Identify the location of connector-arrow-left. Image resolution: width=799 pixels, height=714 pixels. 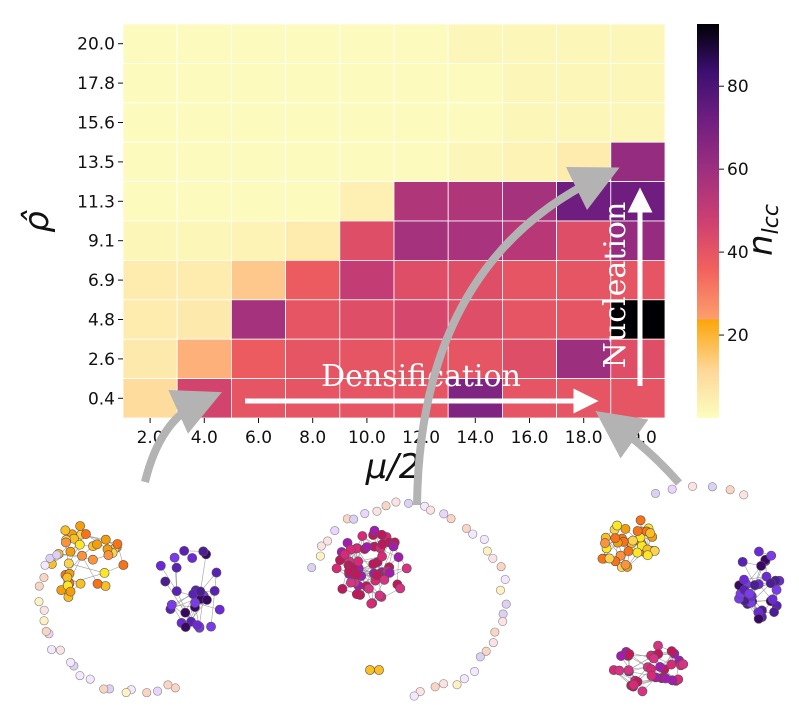
(181, 436).